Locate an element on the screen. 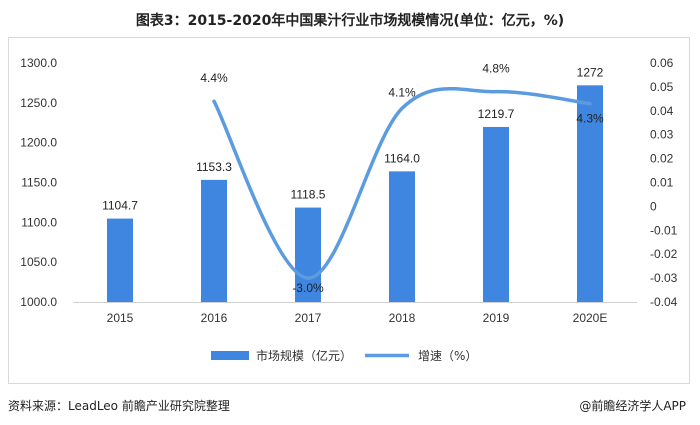  growth-value-label: 4.4% is located at coordinates (214, 78).